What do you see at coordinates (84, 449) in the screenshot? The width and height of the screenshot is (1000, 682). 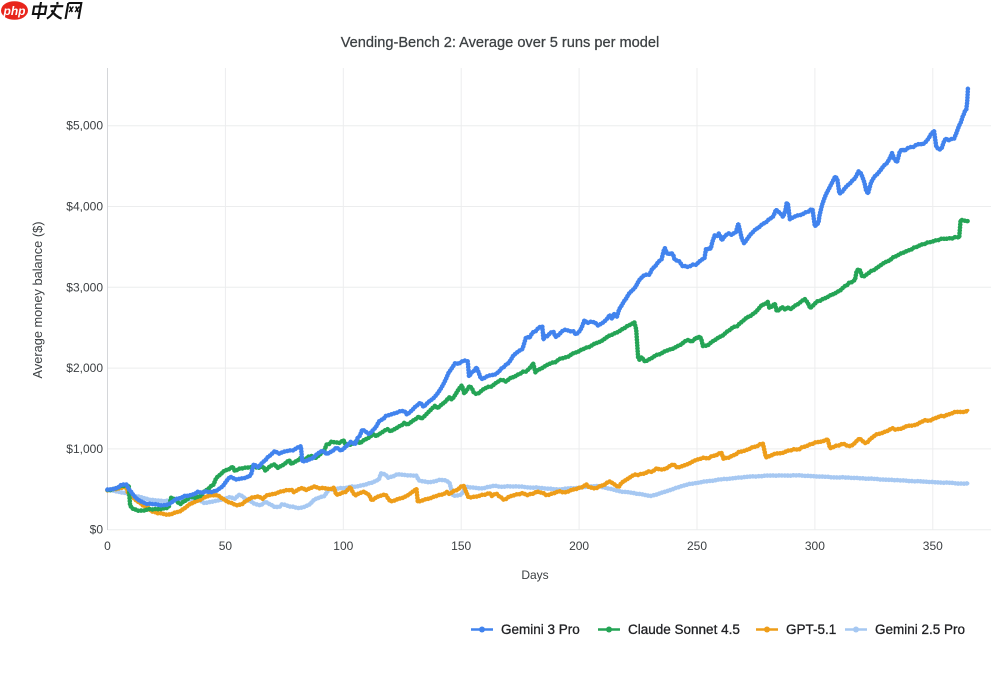 I see `svg-text: $1,000` at bounding box center [84, 449].